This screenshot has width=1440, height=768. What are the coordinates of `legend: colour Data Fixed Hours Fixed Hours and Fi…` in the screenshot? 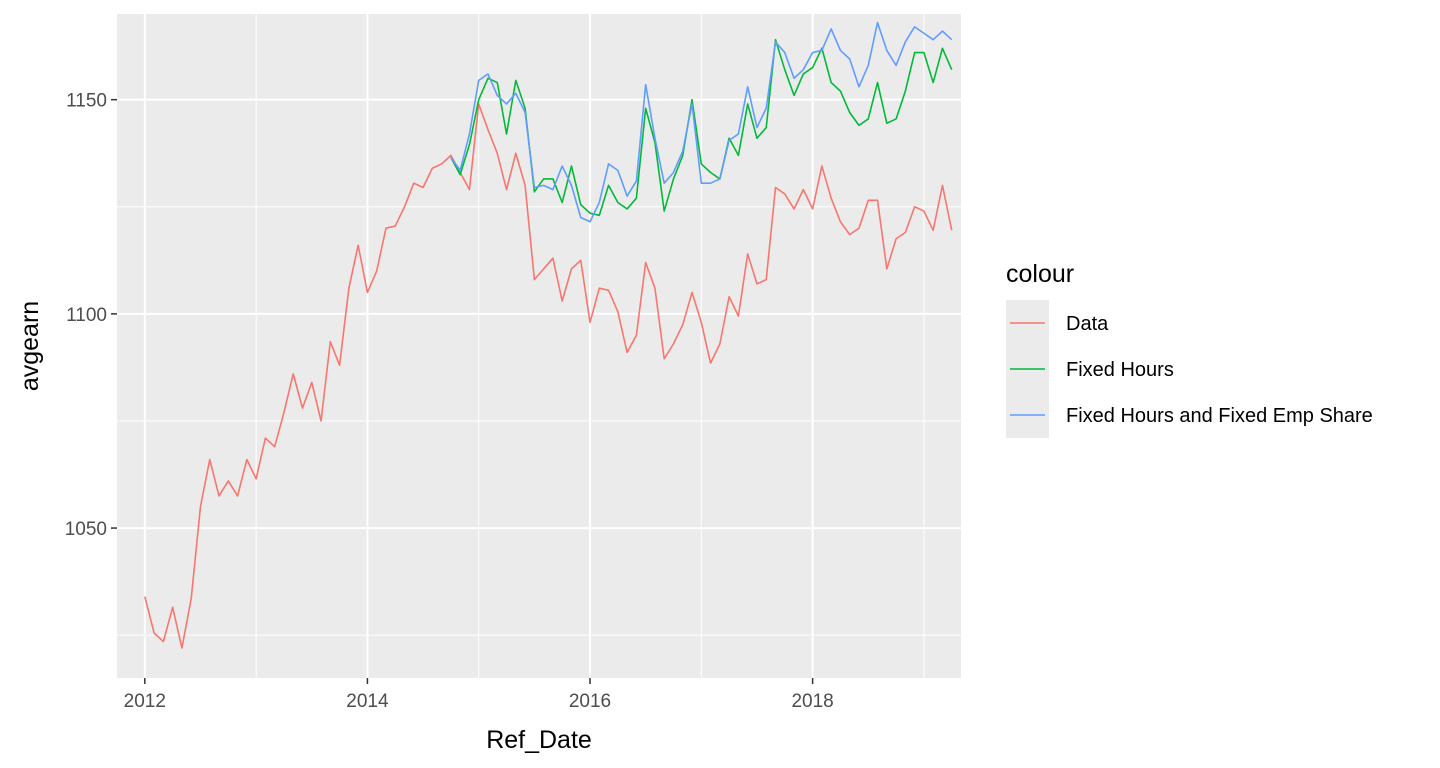 It's located at (1189, 349).